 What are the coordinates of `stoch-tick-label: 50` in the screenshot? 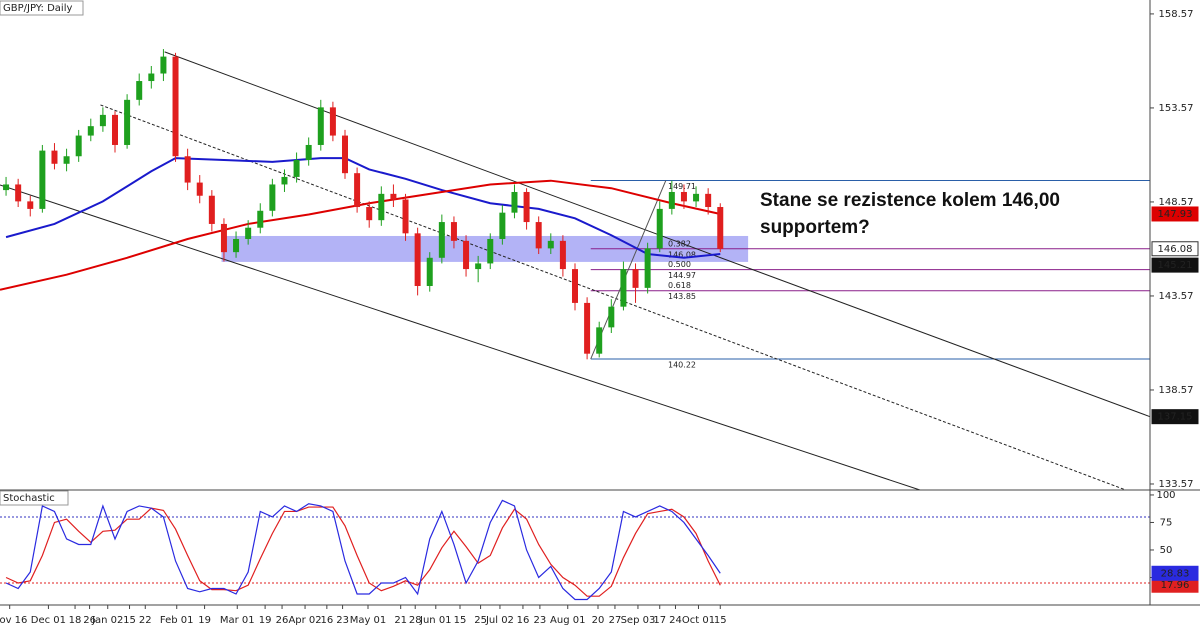 It's located at (1166, 550).